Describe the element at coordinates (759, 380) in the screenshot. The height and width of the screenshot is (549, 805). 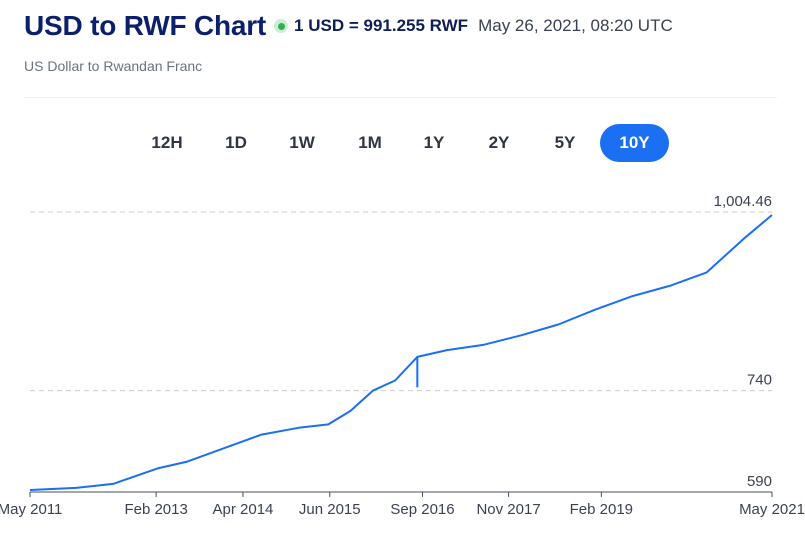
I see `y-tick-label: 740` at that location.